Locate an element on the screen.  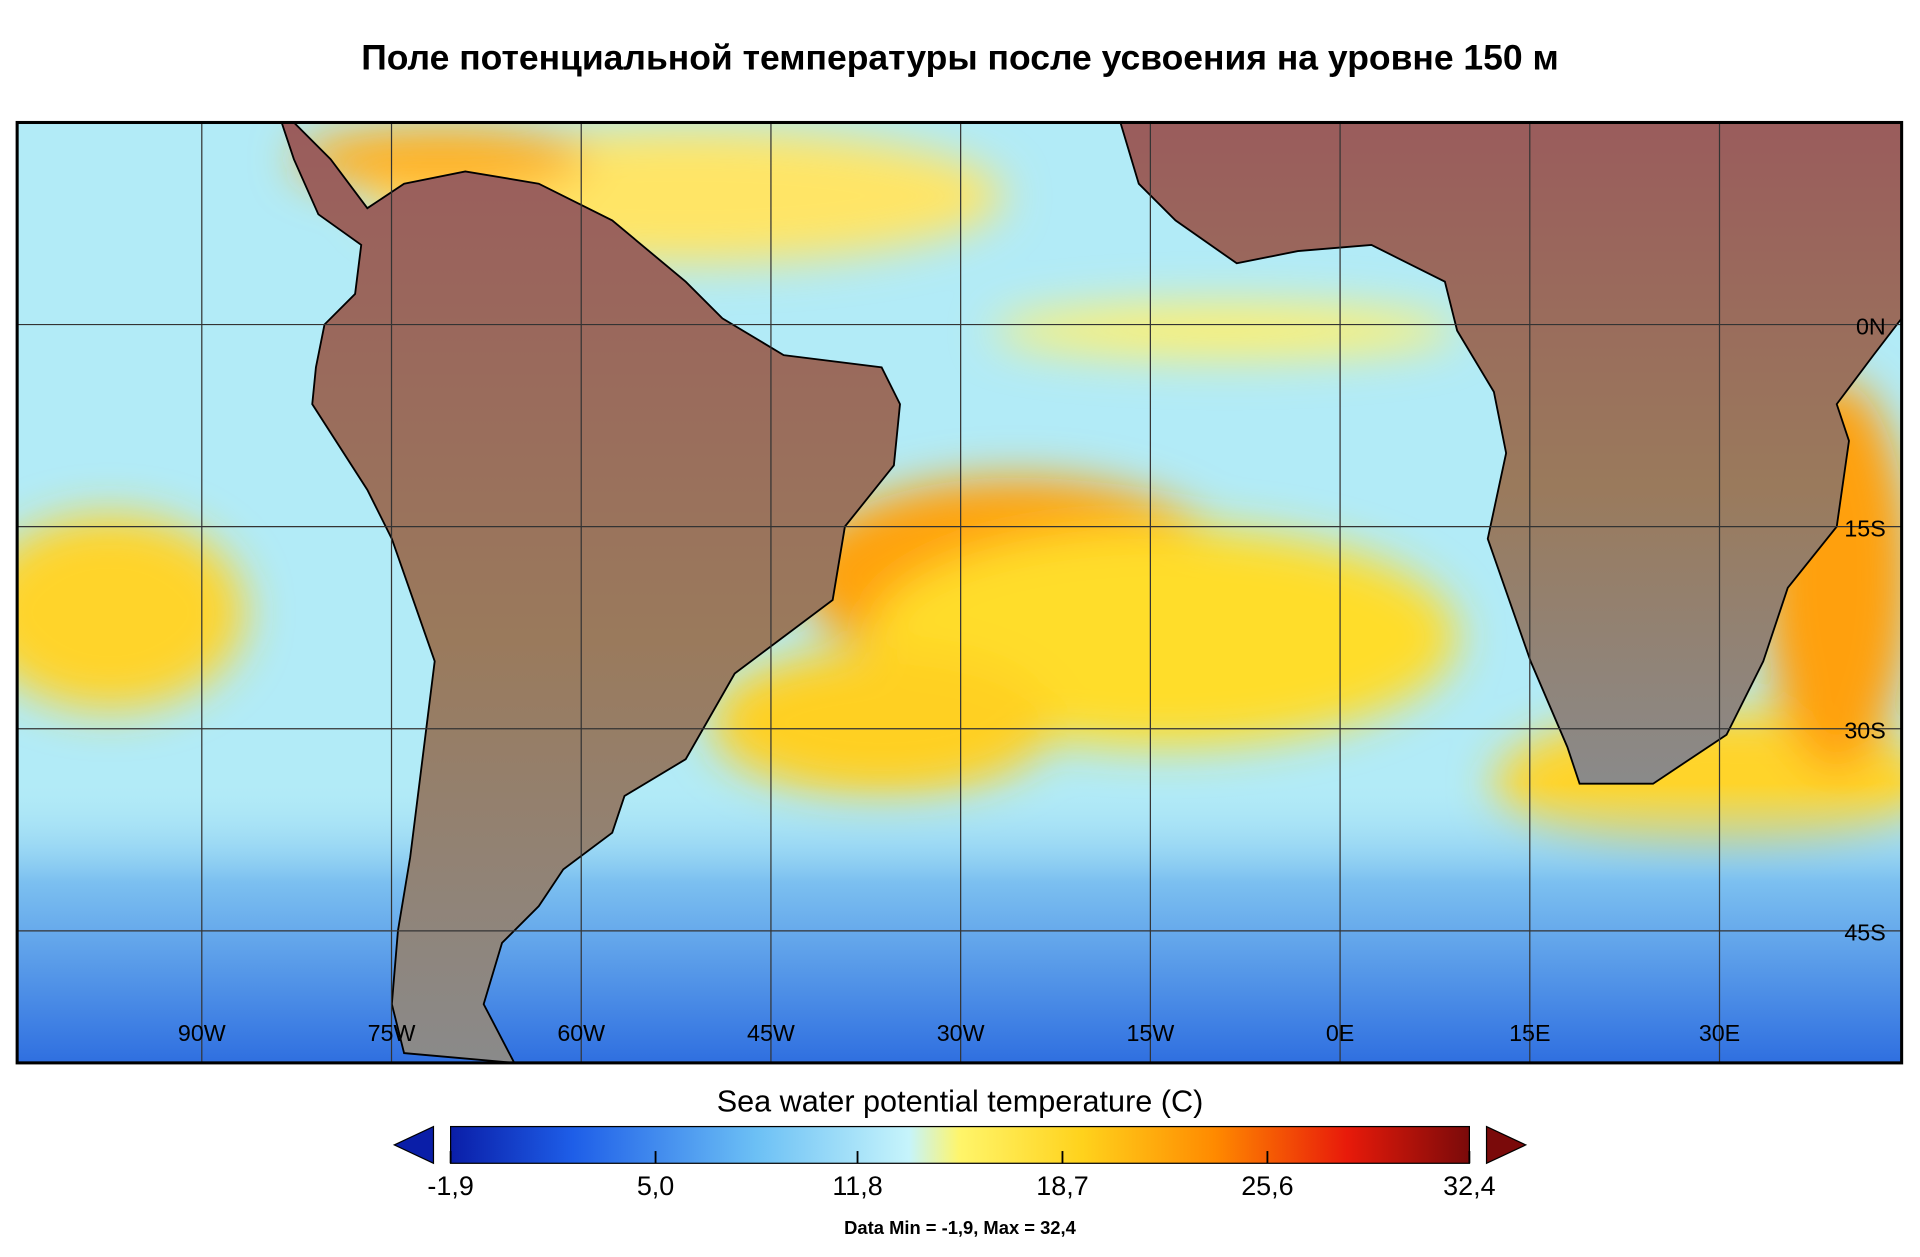
lon-label: 0E is located at coordinates (1340, 1033).